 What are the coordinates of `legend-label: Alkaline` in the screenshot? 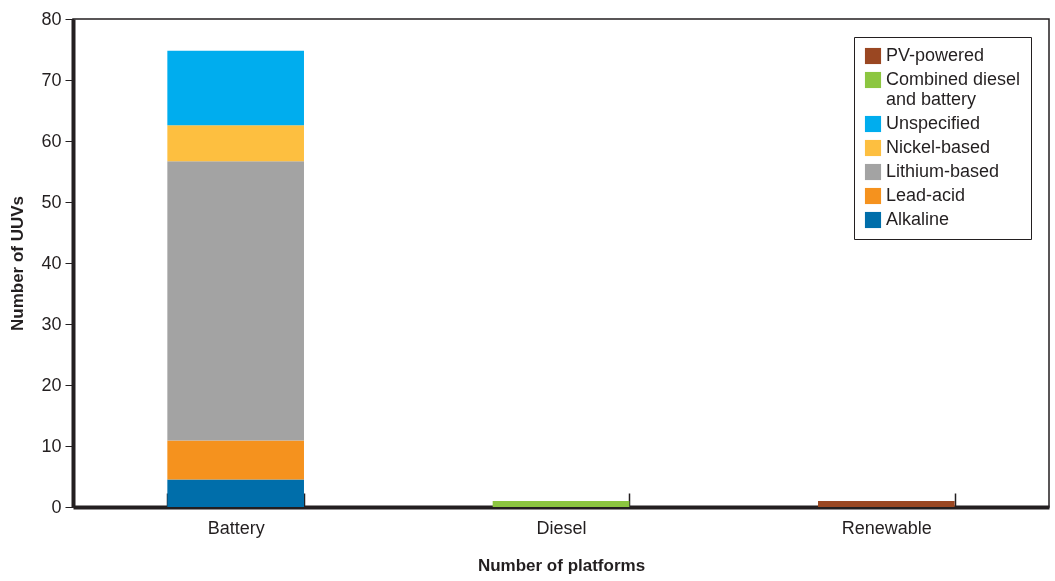 It's located at (918, 219).